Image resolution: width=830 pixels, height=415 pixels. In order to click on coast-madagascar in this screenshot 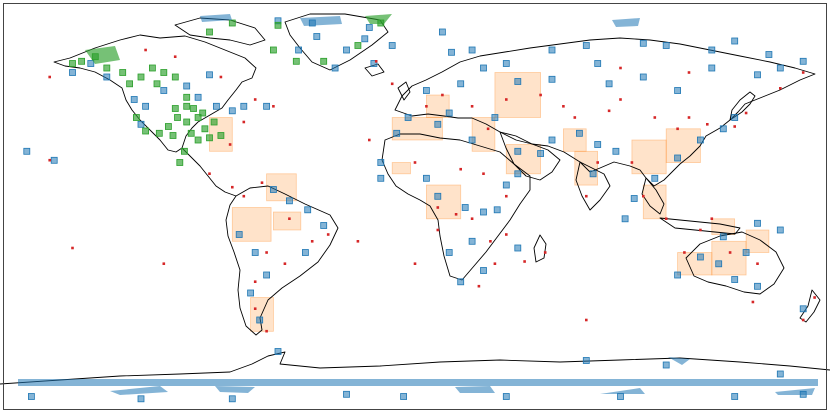, I will do `click(540, 248)`.